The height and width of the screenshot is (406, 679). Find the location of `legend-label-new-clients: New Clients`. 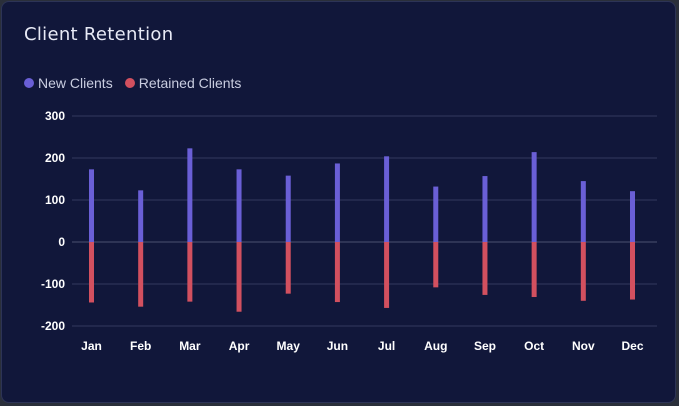

legend-label-new-clients: New Clients is located at coordinates (75, 83).